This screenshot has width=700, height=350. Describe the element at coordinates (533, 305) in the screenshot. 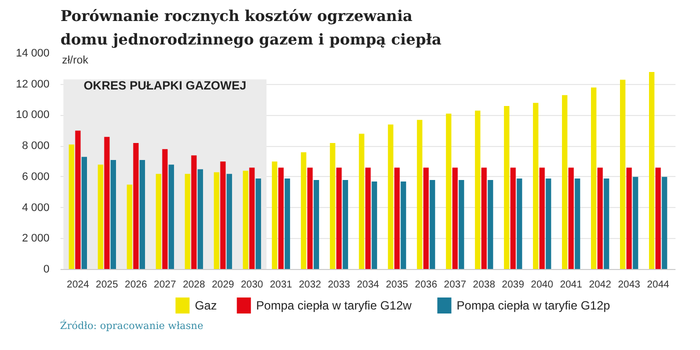

I see `legend-label: Pompa ciepła w taryfie G12p` at that location.